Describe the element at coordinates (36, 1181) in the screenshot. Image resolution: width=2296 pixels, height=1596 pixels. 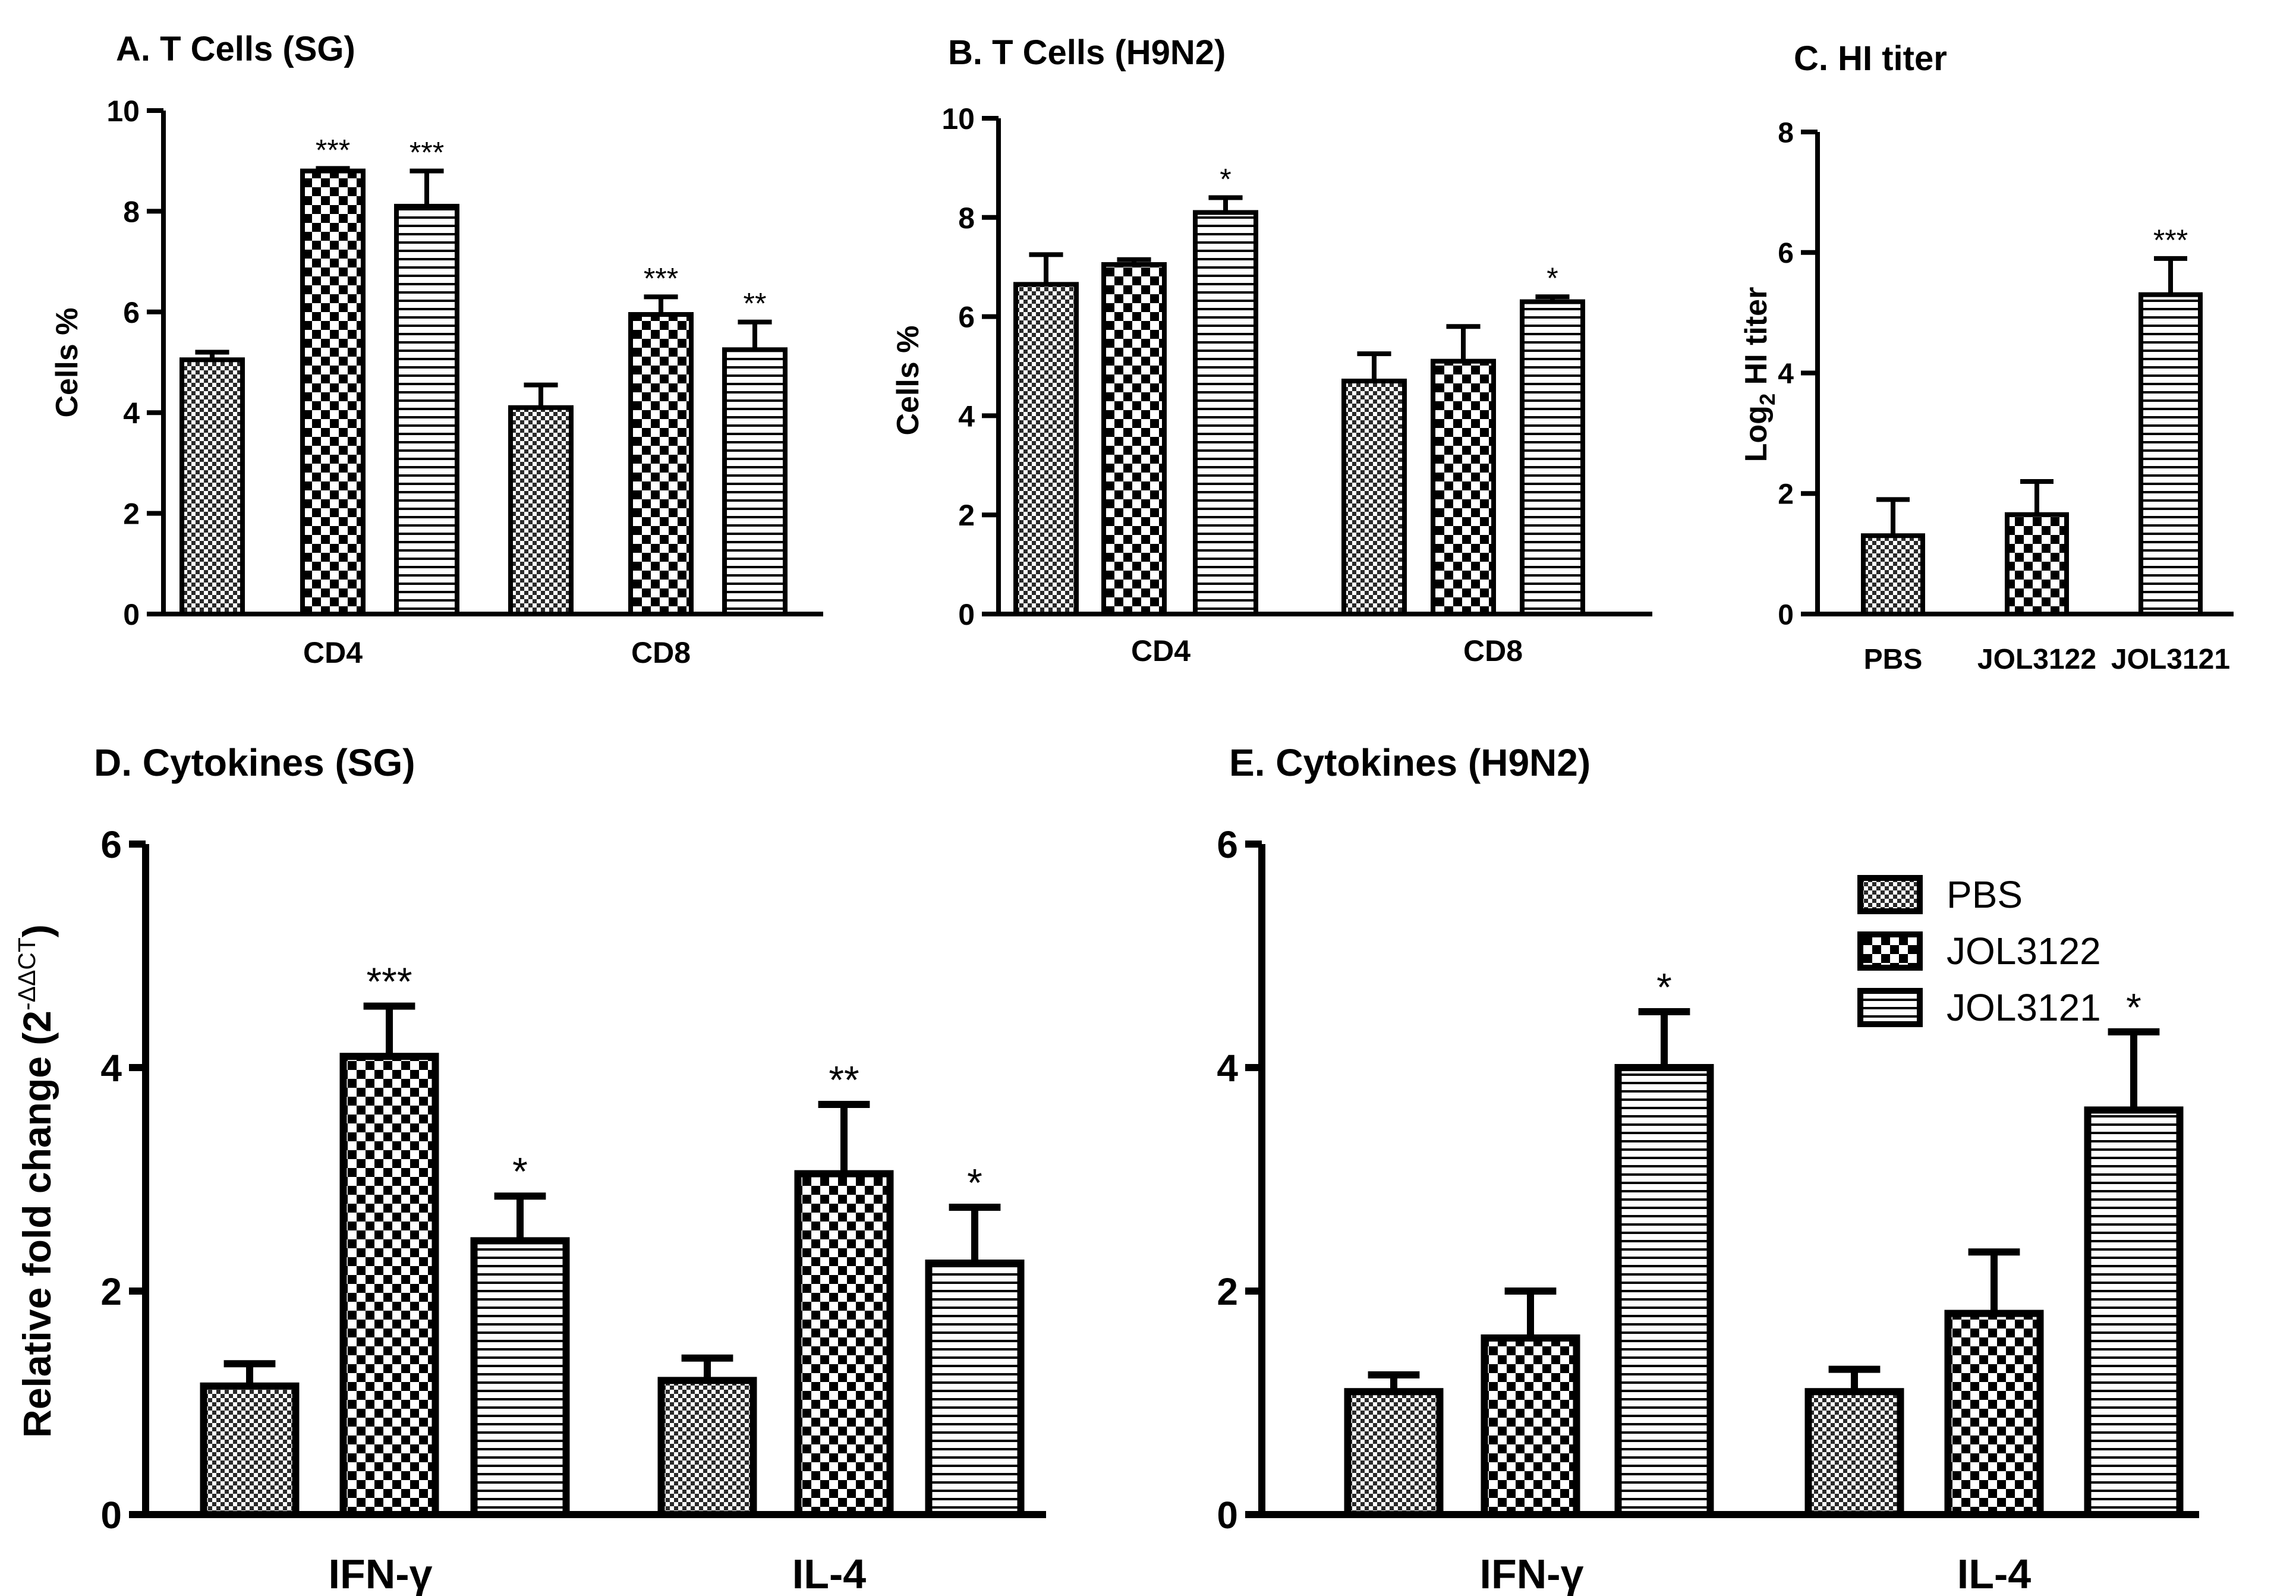
I see `y-axis-label: Relative fold change (2-ΔΔCT)` at that location.